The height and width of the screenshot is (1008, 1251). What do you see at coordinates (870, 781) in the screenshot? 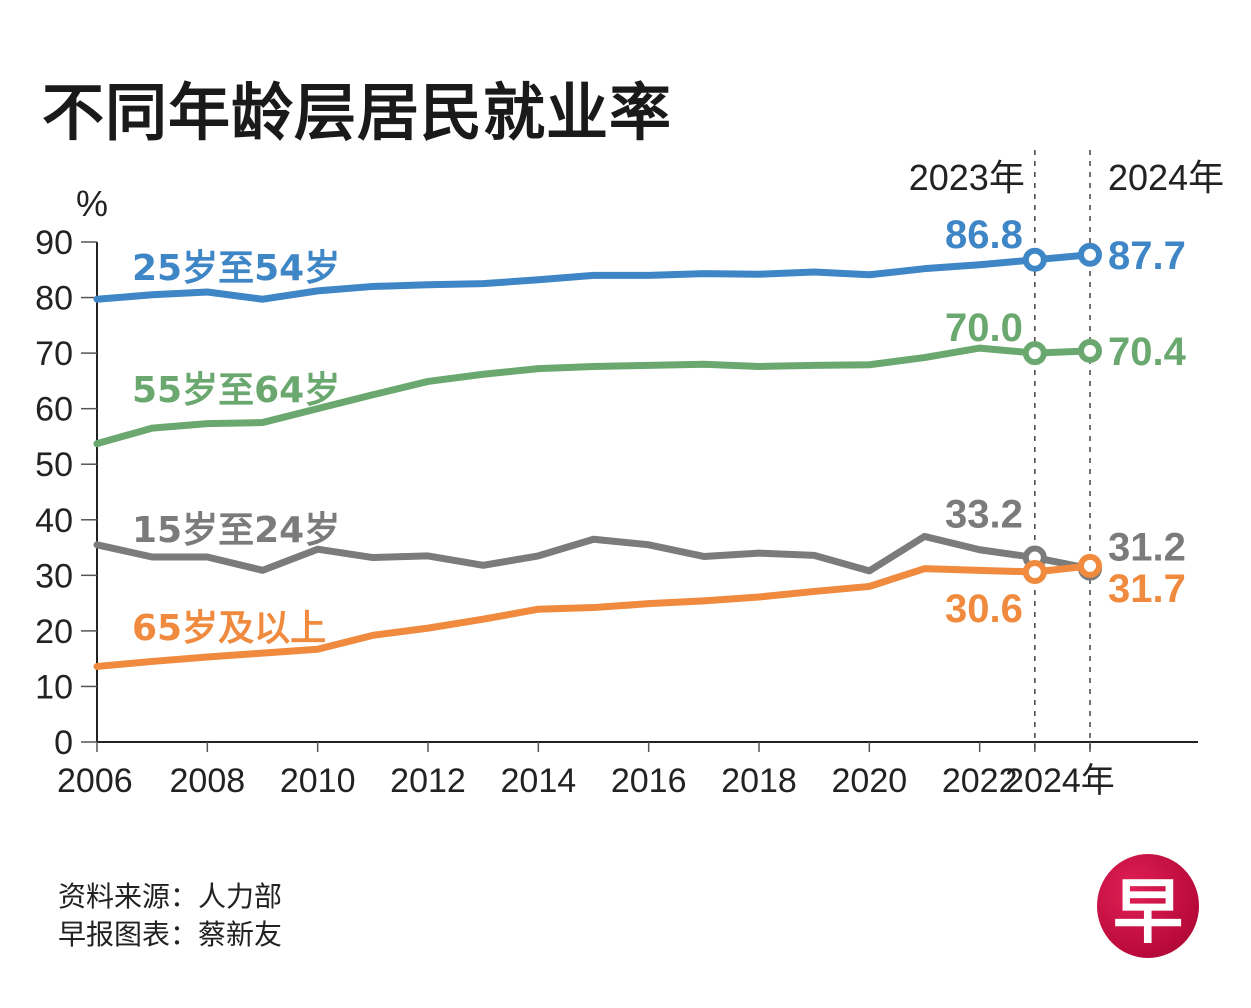
I see `x-tick-label: 2020` at bounding box center [870, 781].